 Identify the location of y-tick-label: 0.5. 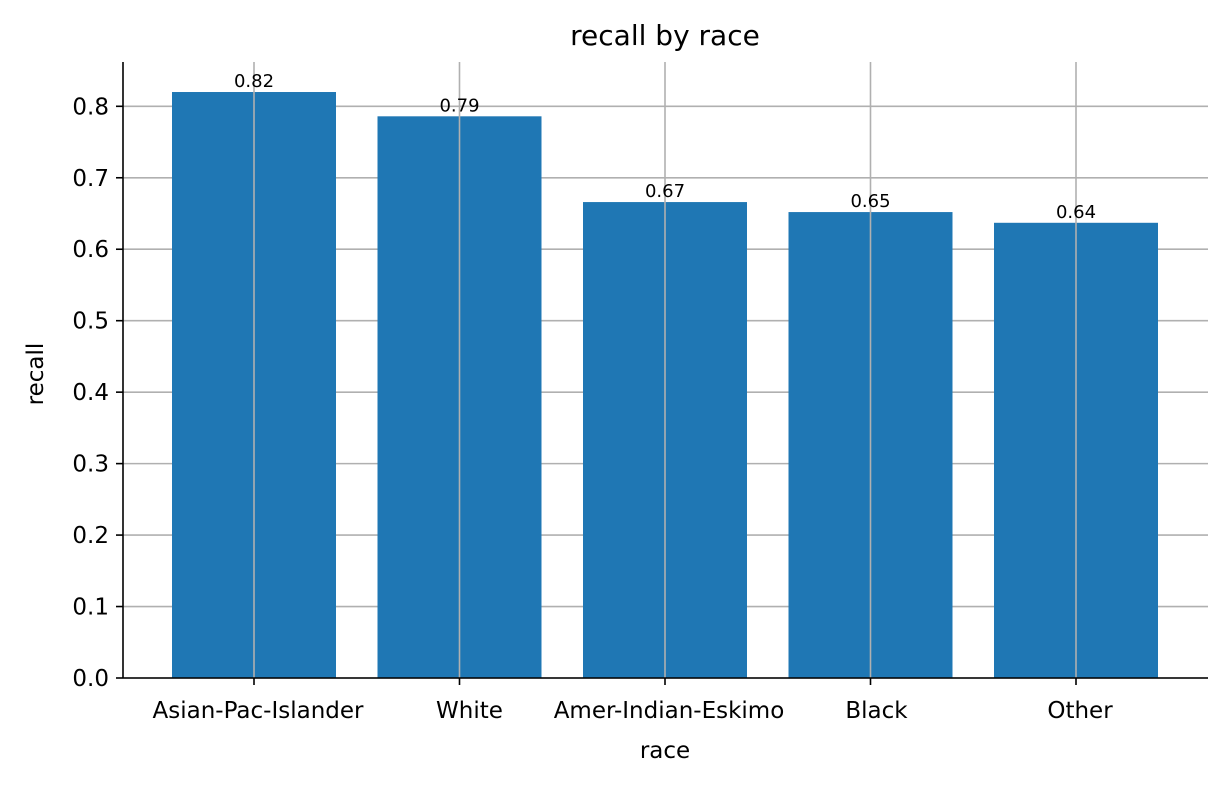
(90, 322).